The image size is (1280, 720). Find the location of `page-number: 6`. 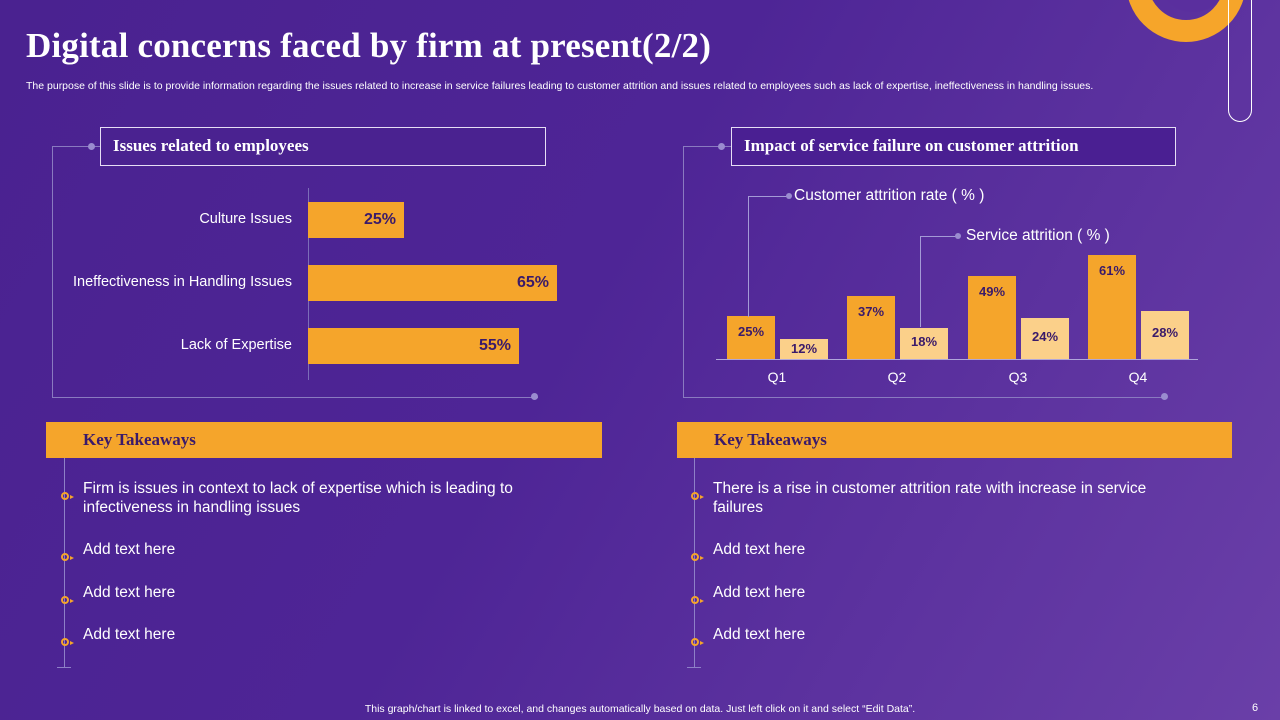

page-number: 6 is located at coordinates (1255, 708).